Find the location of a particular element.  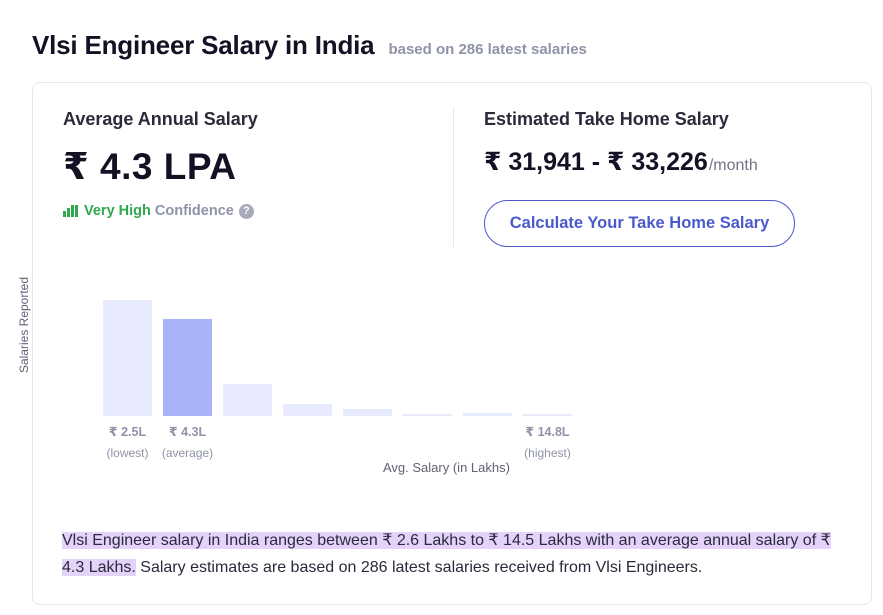

confidence-label: Confidence is located at coordinates (194, 211).